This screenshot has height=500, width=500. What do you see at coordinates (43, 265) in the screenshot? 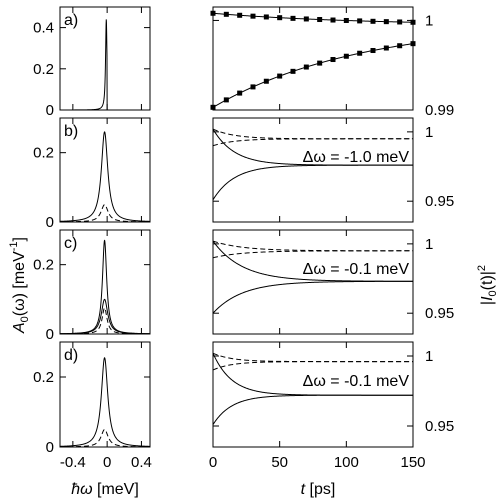
I see `left-panel-3-ytick-label-2: 0.2` at bounding box center [43, 265].